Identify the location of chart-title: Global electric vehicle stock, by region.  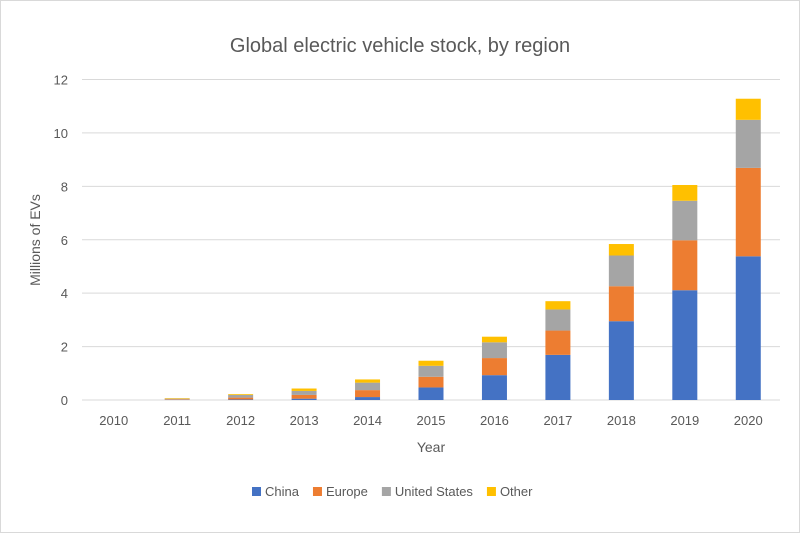
(400, 46).